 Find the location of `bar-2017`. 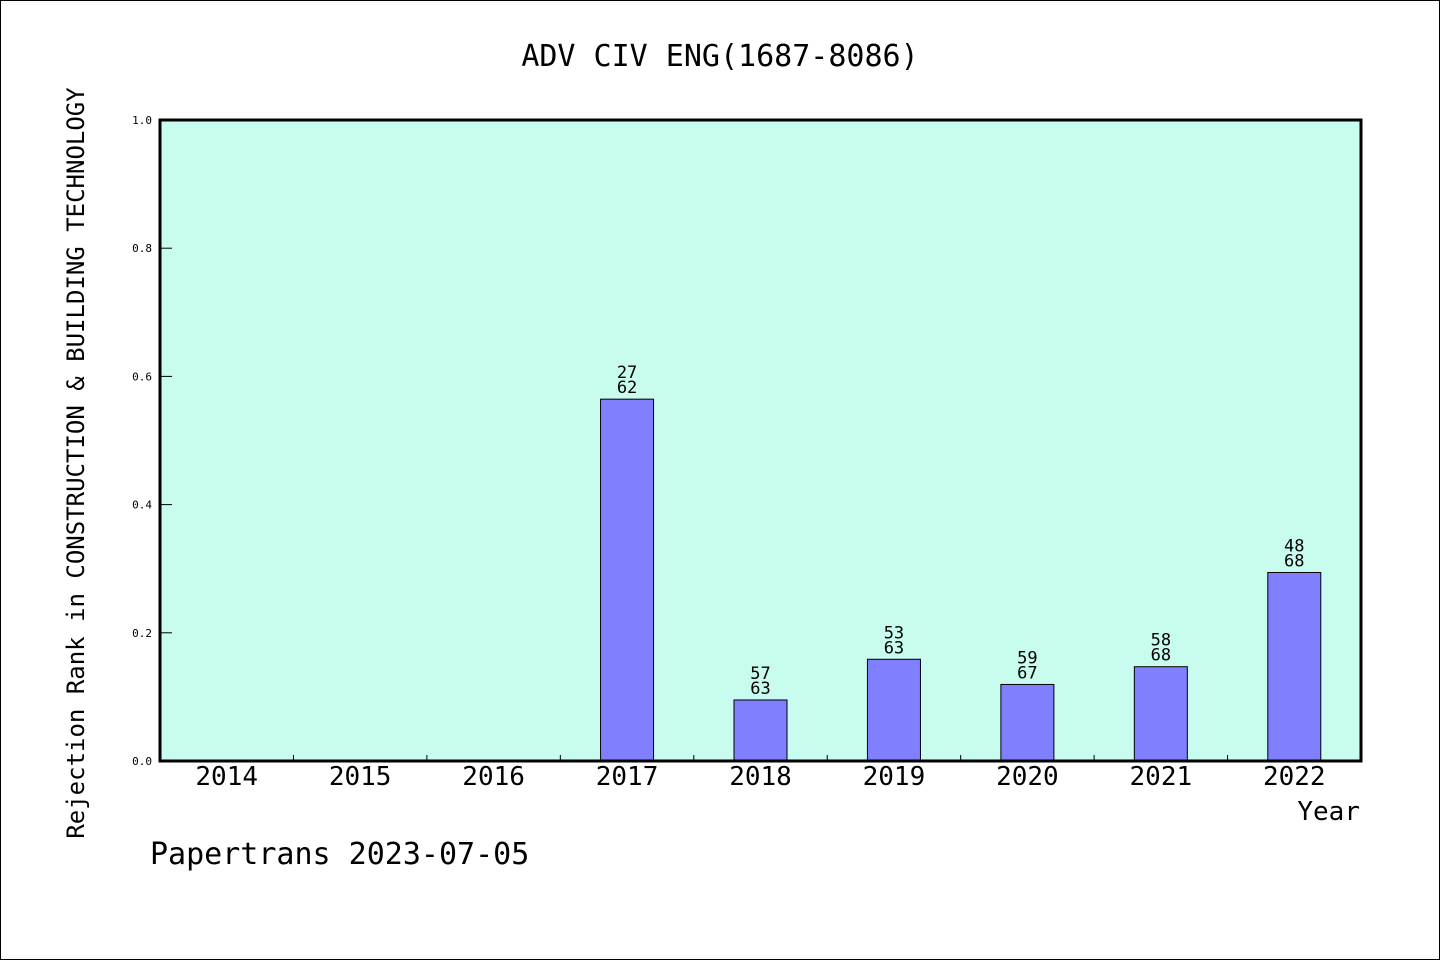

bar-2017 is located at coordinates (627, 580).